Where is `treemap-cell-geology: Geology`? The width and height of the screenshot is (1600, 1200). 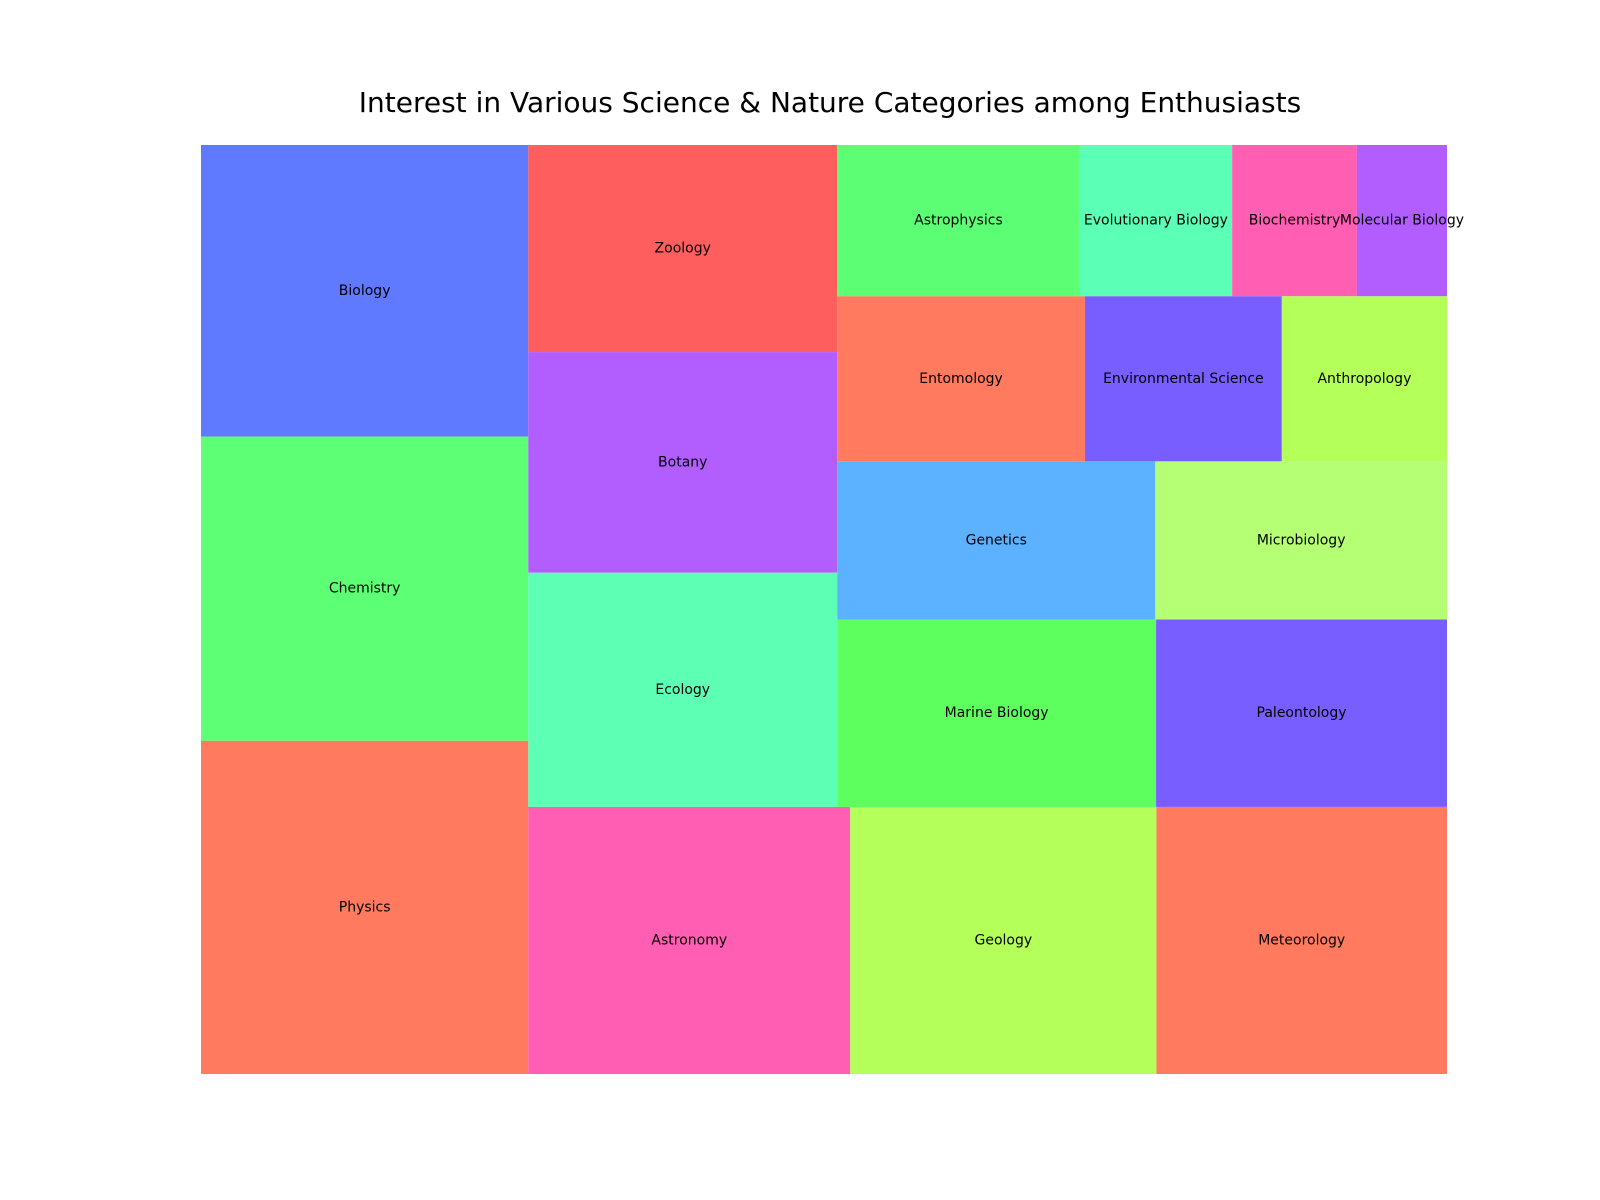
treemap-cell-geology: Geology is located at coordinates (1003, 940).